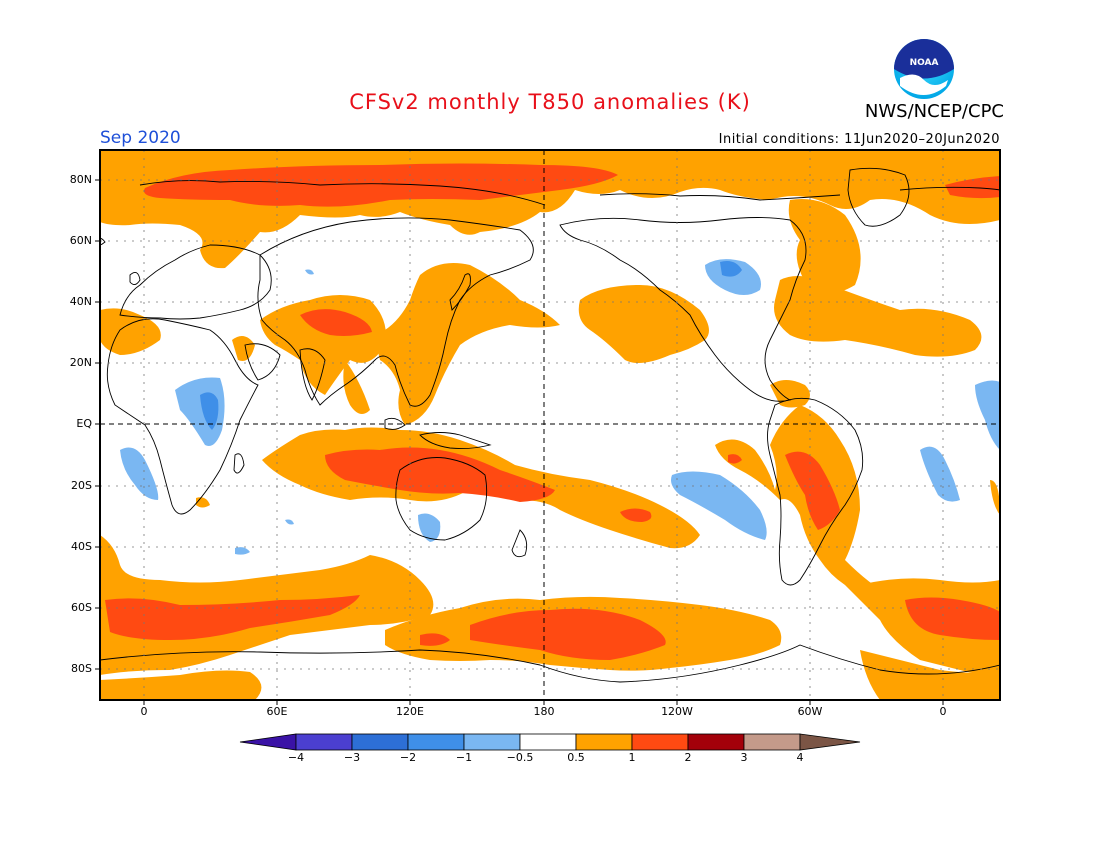 The height and width of the screenshot is (850, 1100). Describe the element at coordinates (800, 757) in the screenshot. I see `colorbar-label: 4` at that location.